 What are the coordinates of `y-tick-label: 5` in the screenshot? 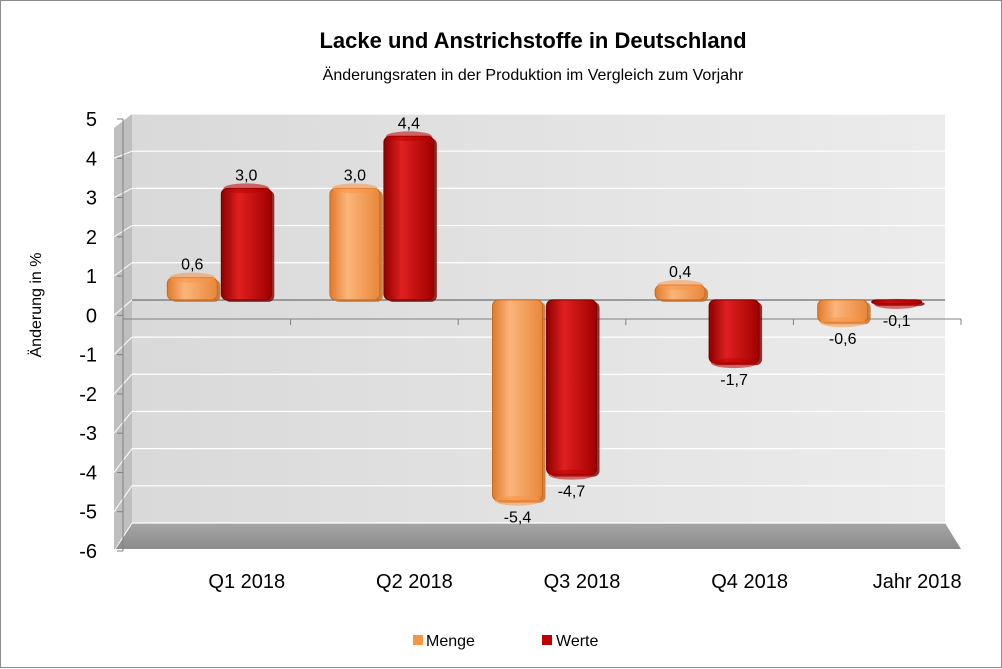 It's located at (91, 120).